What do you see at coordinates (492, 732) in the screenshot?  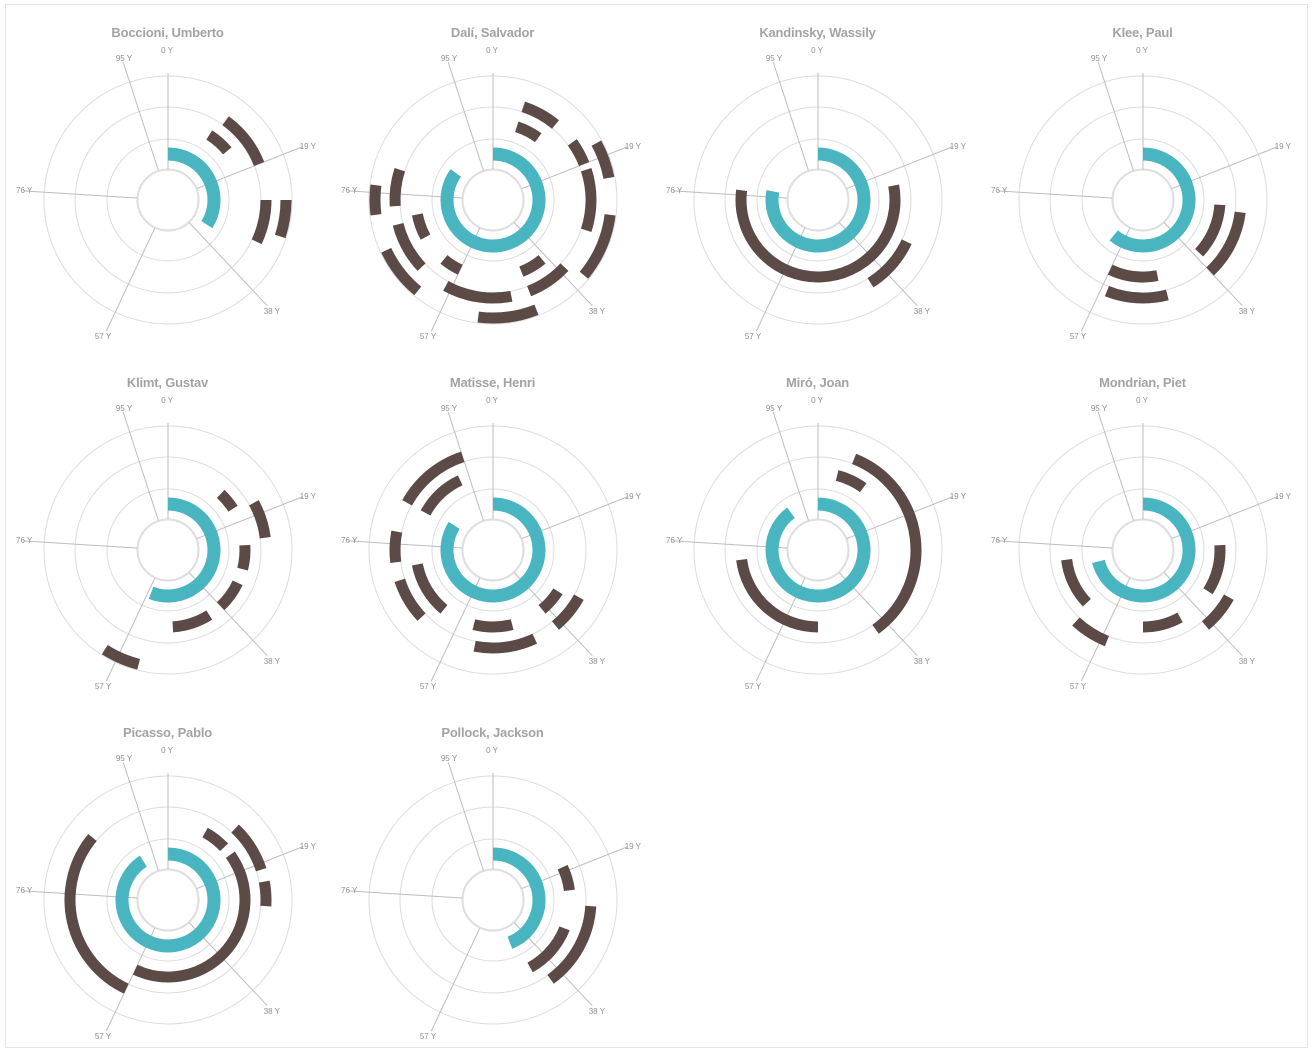 I see `artist-title: Pollock, Jackson` at bounding box center [492, 732].